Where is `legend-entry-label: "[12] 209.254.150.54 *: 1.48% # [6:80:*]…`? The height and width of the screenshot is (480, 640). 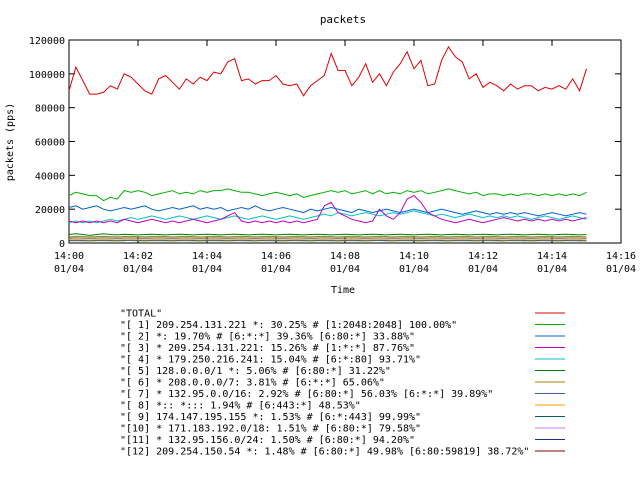 legend-entry-label: "[12] 209.254.150.54 *: 1.48% # [6:80:*]… is located at coordinates (324, 452).